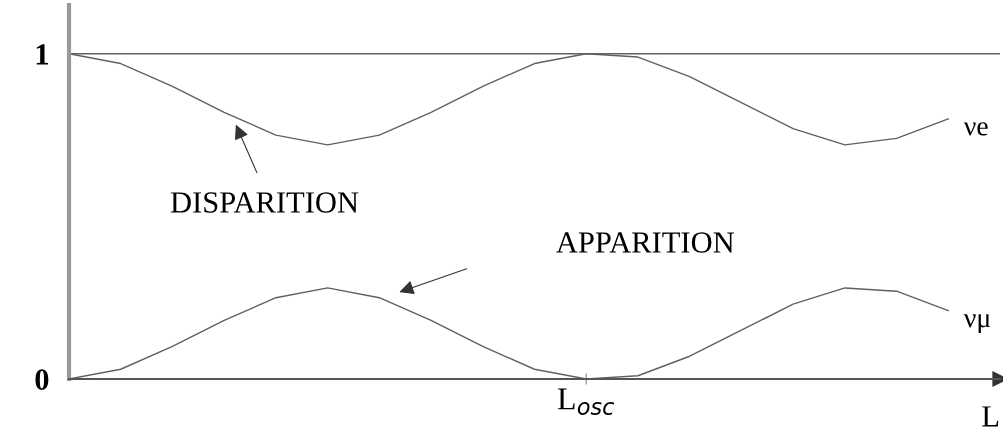  Describe the element at coordinates (42, 379) in the screenshot. I see `y-tick-label: 0` at that location.